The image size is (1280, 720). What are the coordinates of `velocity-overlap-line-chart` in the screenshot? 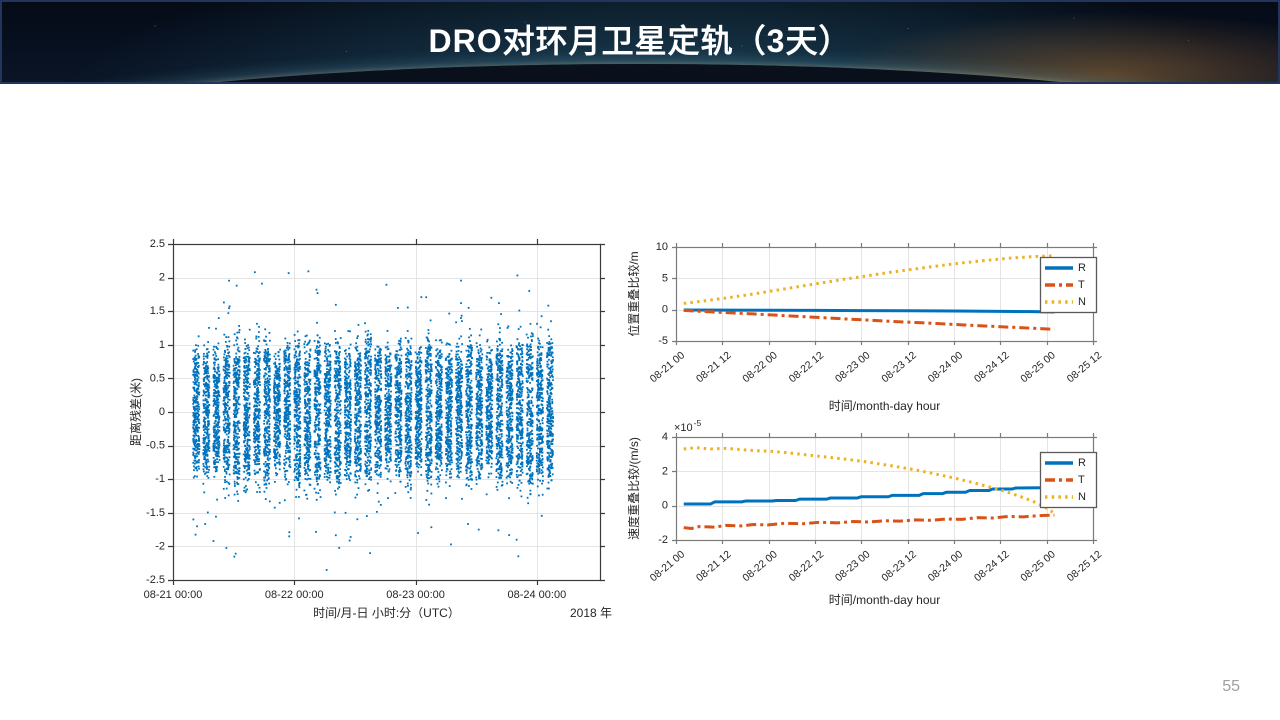 It's located at (871, 518).